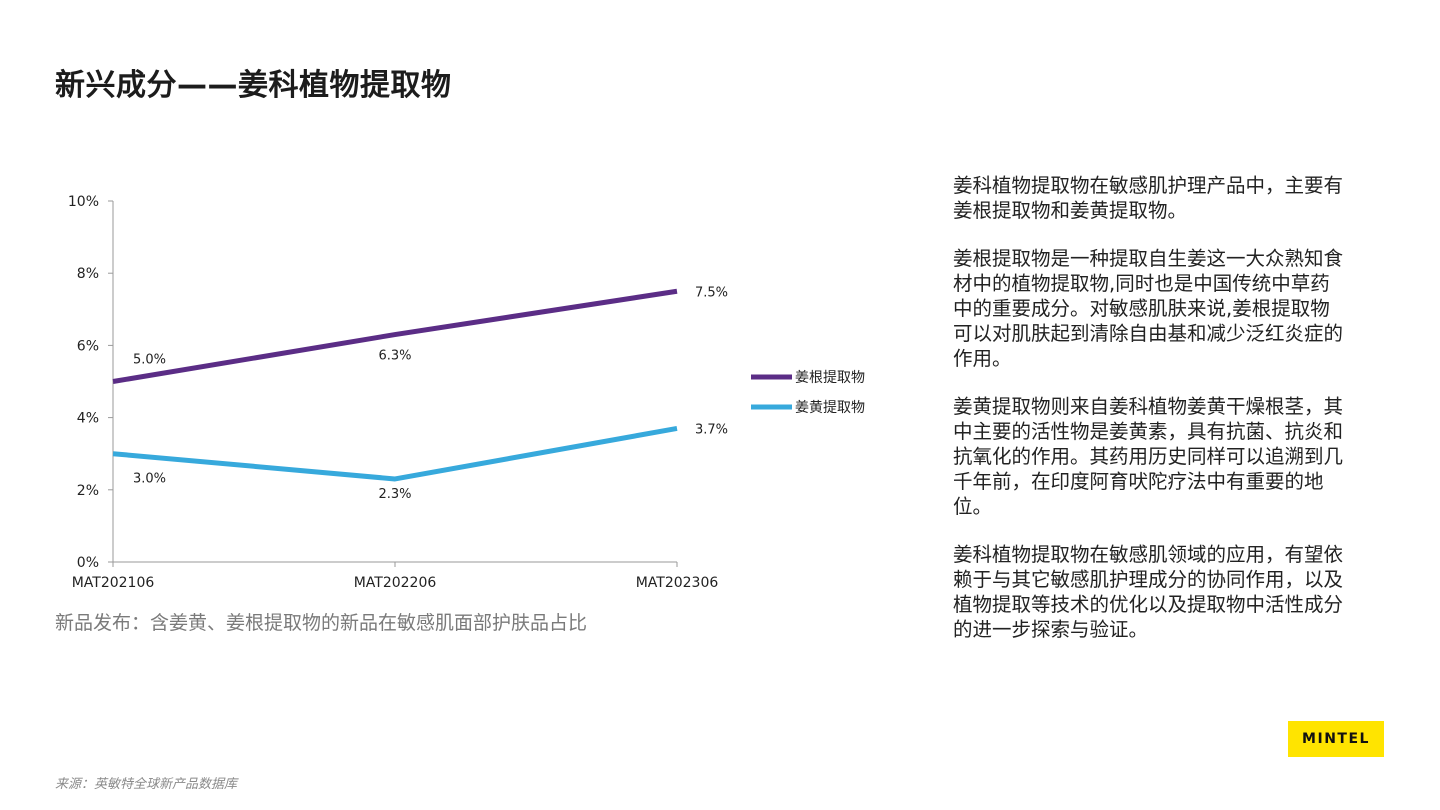 This screenshot has width=1440, height=810. Describe the element at coordinates (677, 583) in the screenshot. I see `x-tick-label: MAT202306` at that location.